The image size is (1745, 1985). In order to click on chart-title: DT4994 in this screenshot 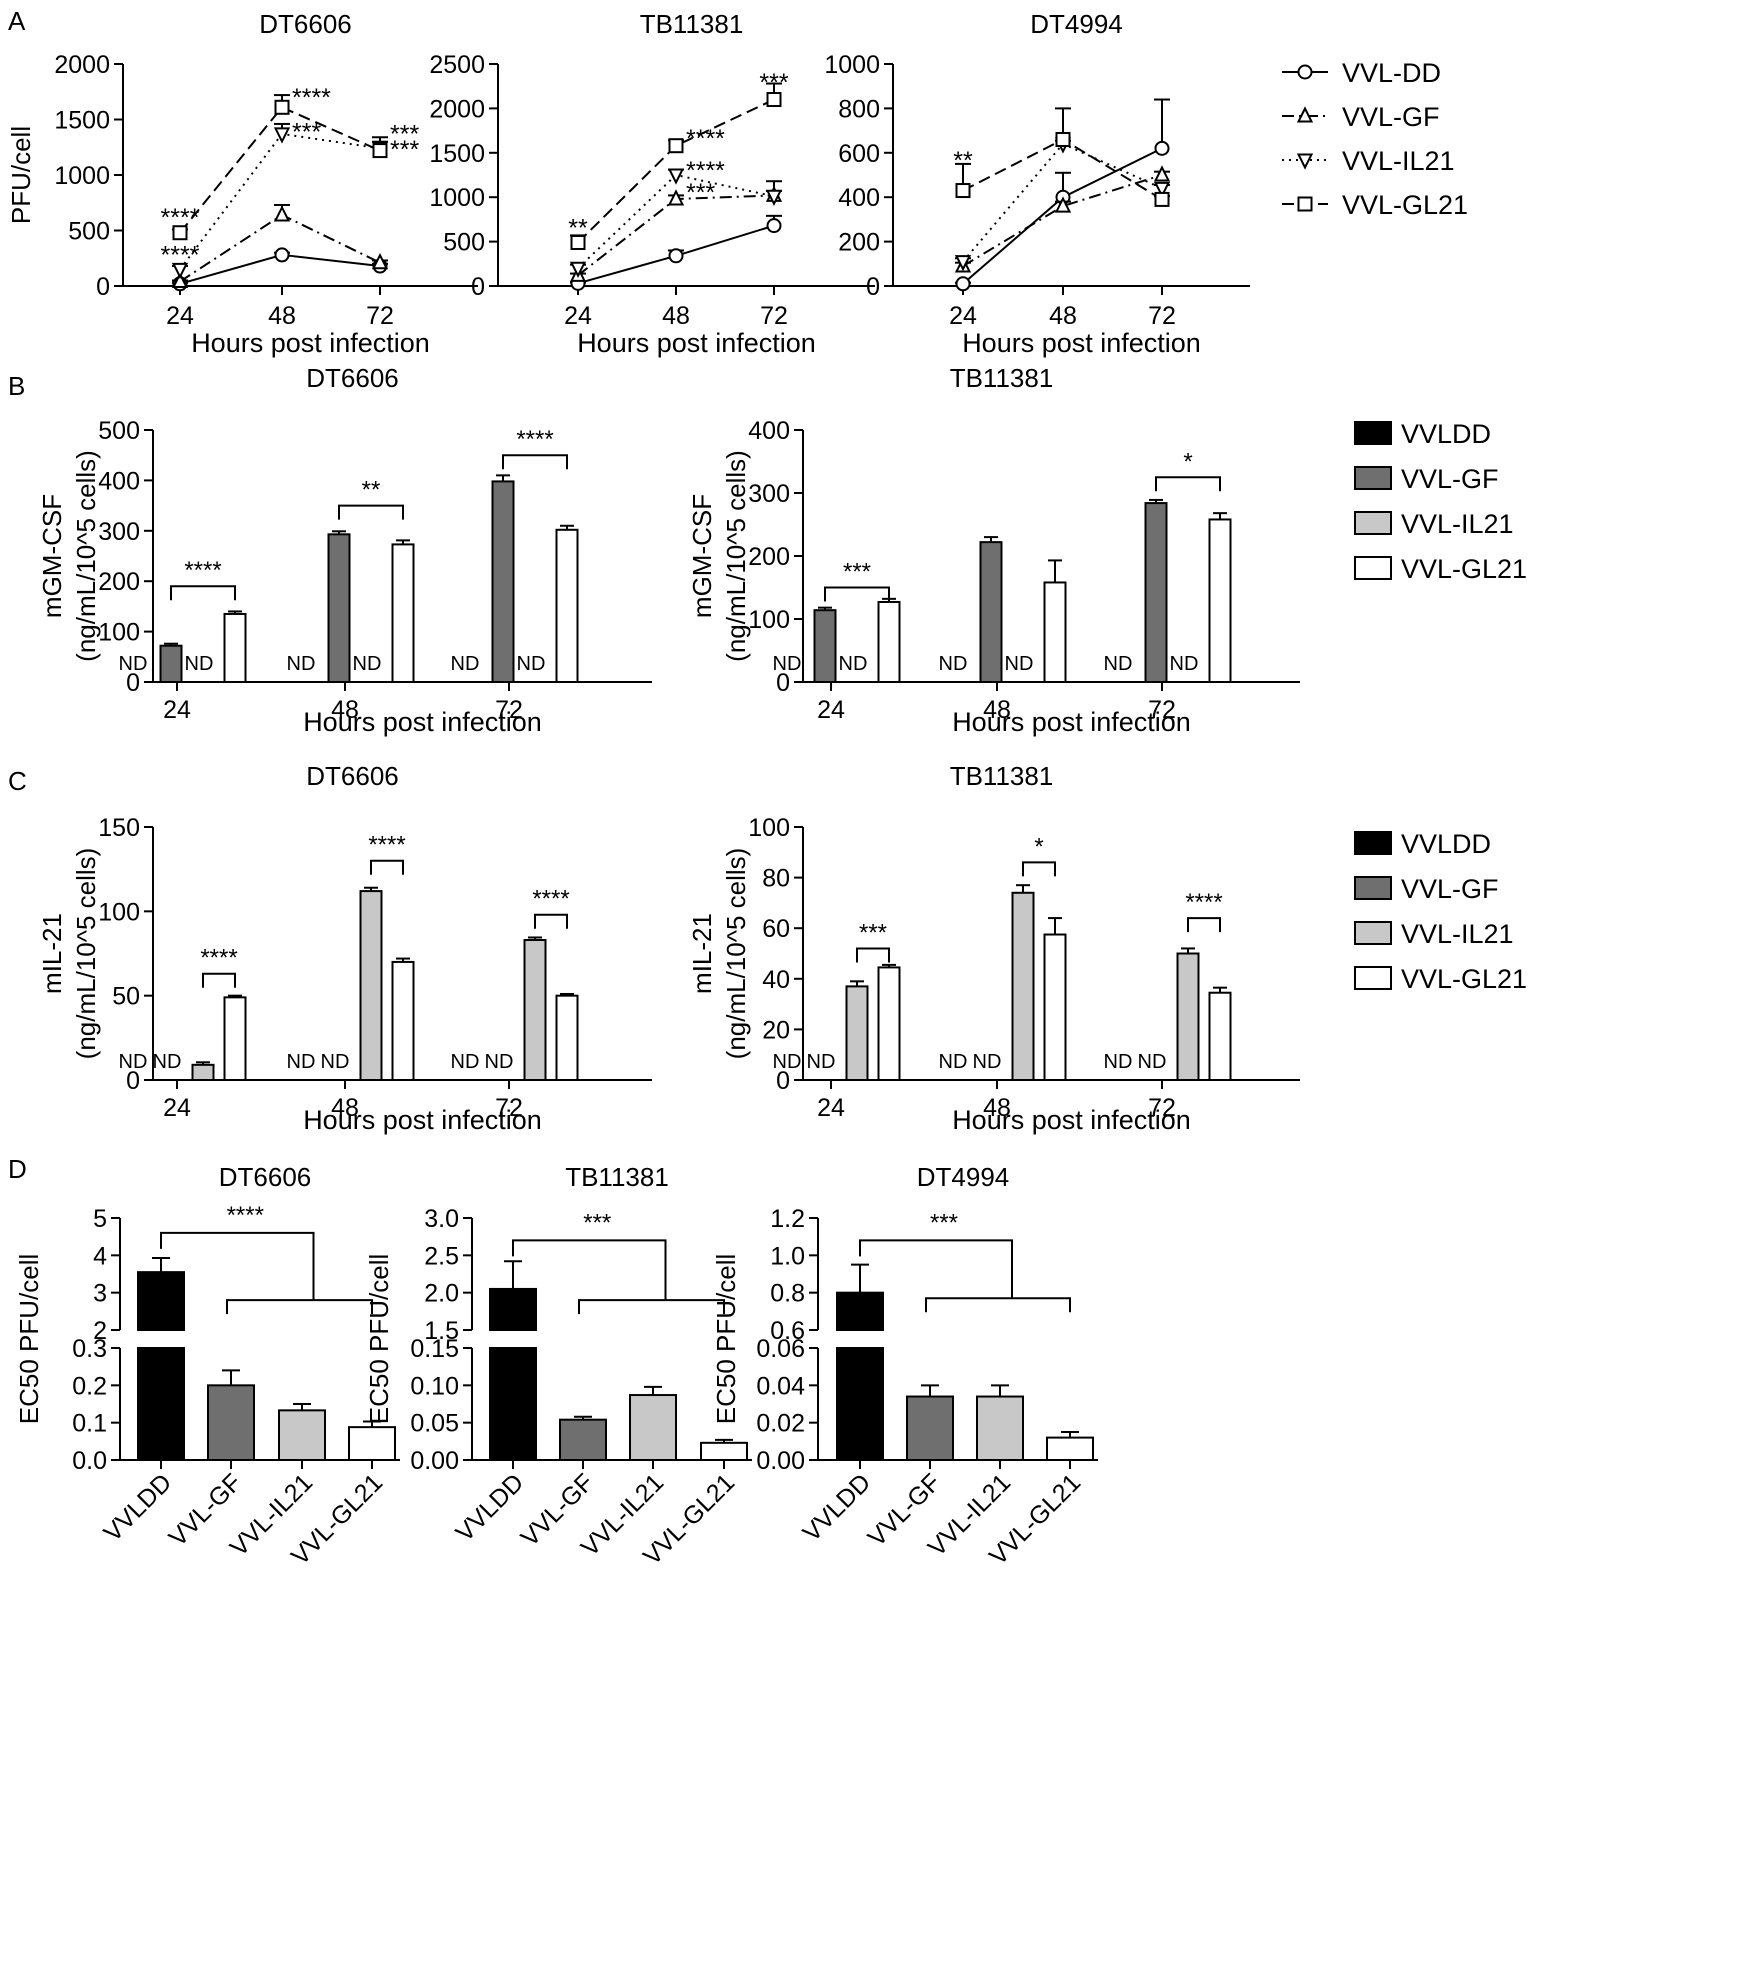, I will do `click(1076, 24)`.